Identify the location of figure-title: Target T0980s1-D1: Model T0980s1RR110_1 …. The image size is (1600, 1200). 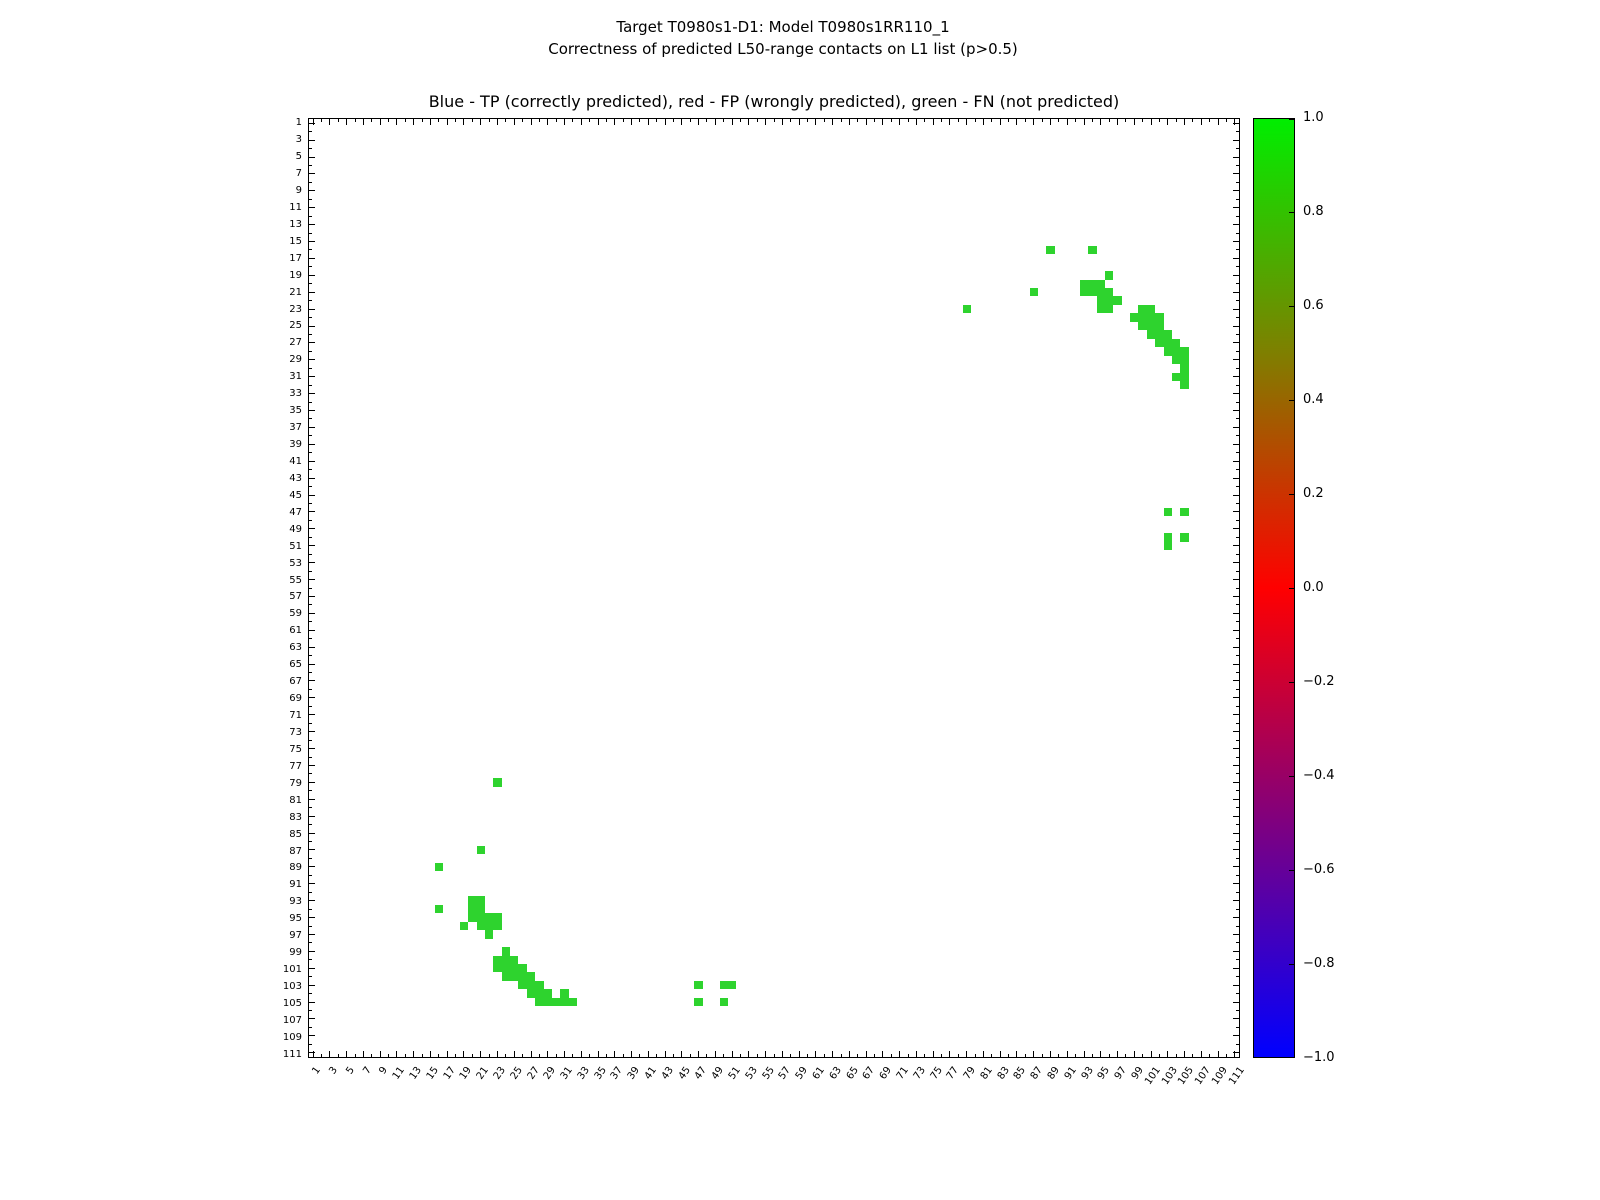
(783, 38).